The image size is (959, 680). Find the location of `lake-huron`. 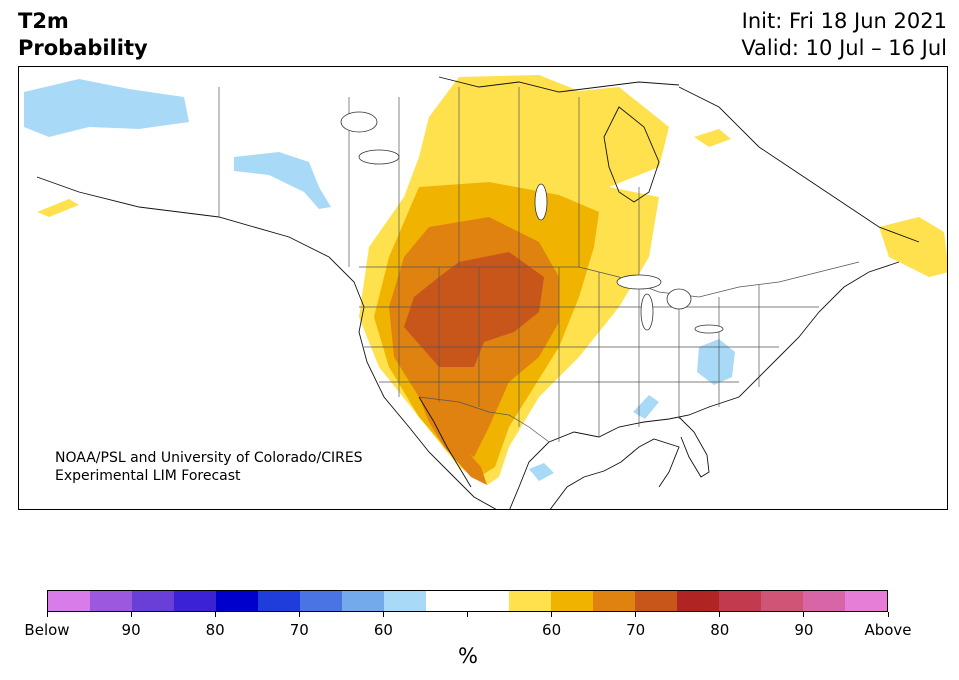

lake-huron is located at coordinates (679, 299).